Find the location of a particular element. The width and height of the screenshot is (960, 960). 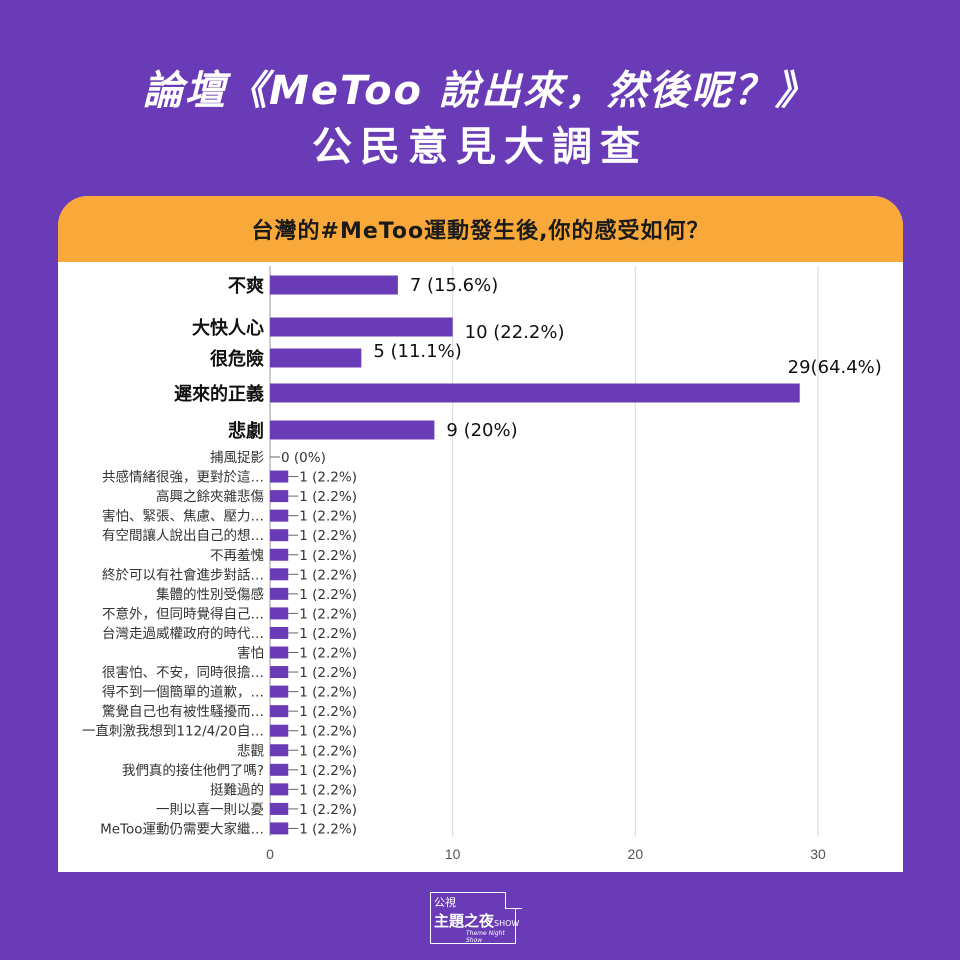

data-label: 5 (11.1%) is located at coordinates (417, 351).